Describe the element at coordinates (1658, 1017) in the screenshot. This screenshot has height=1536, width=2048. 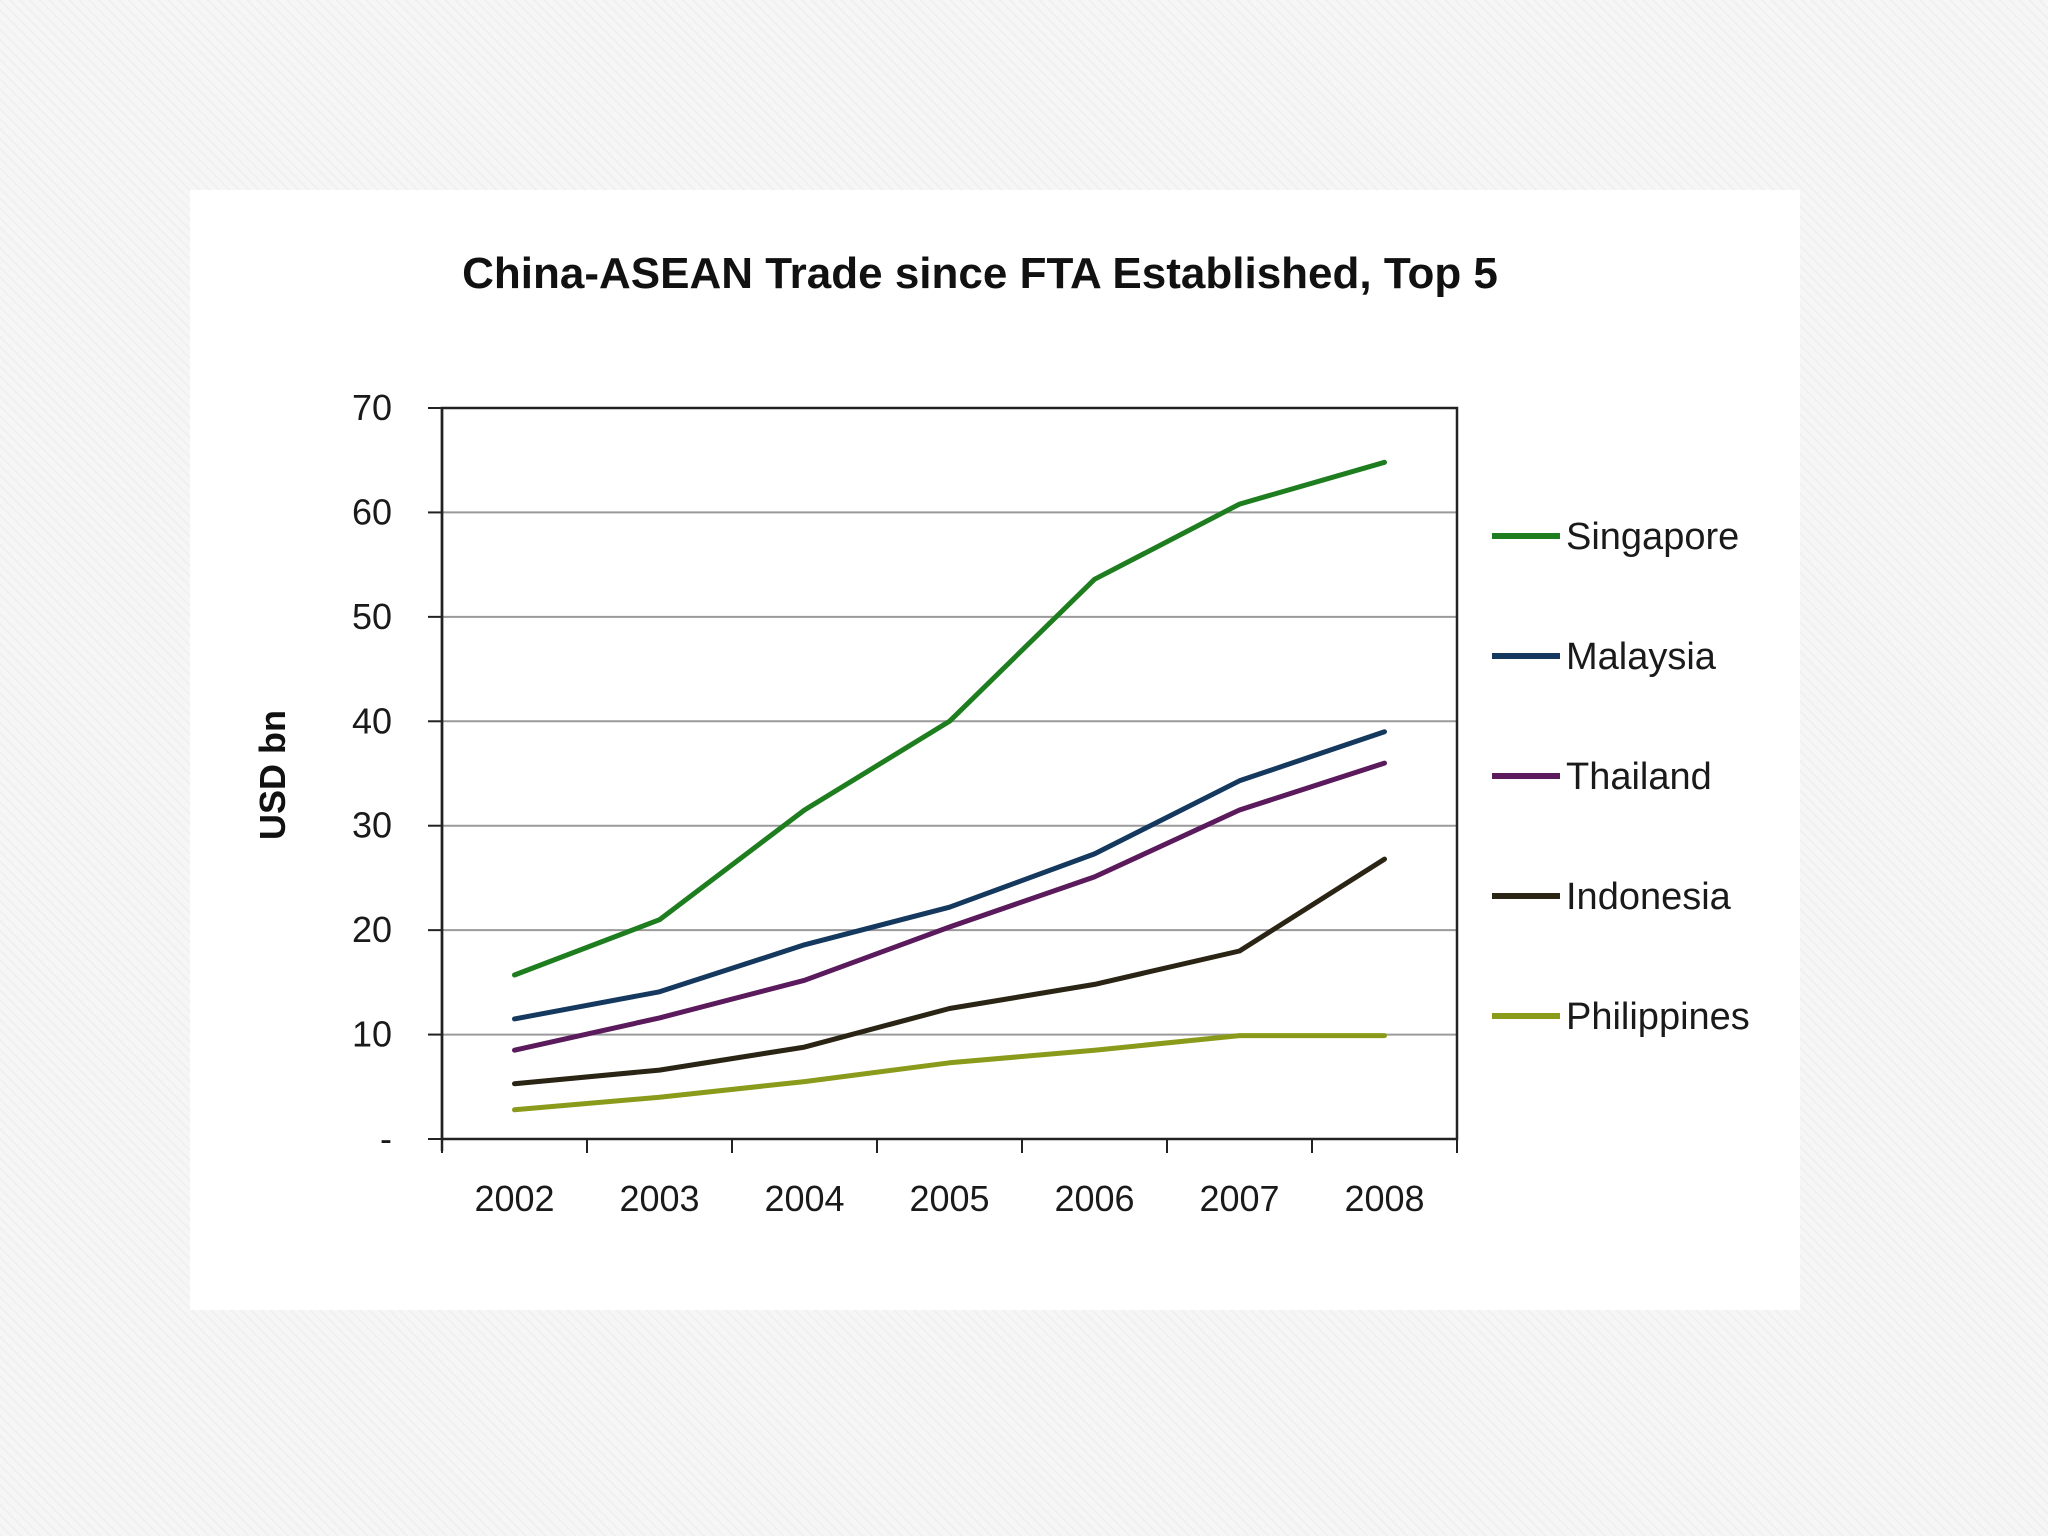
I see `legend-label-philippines: Philippines` at that location.